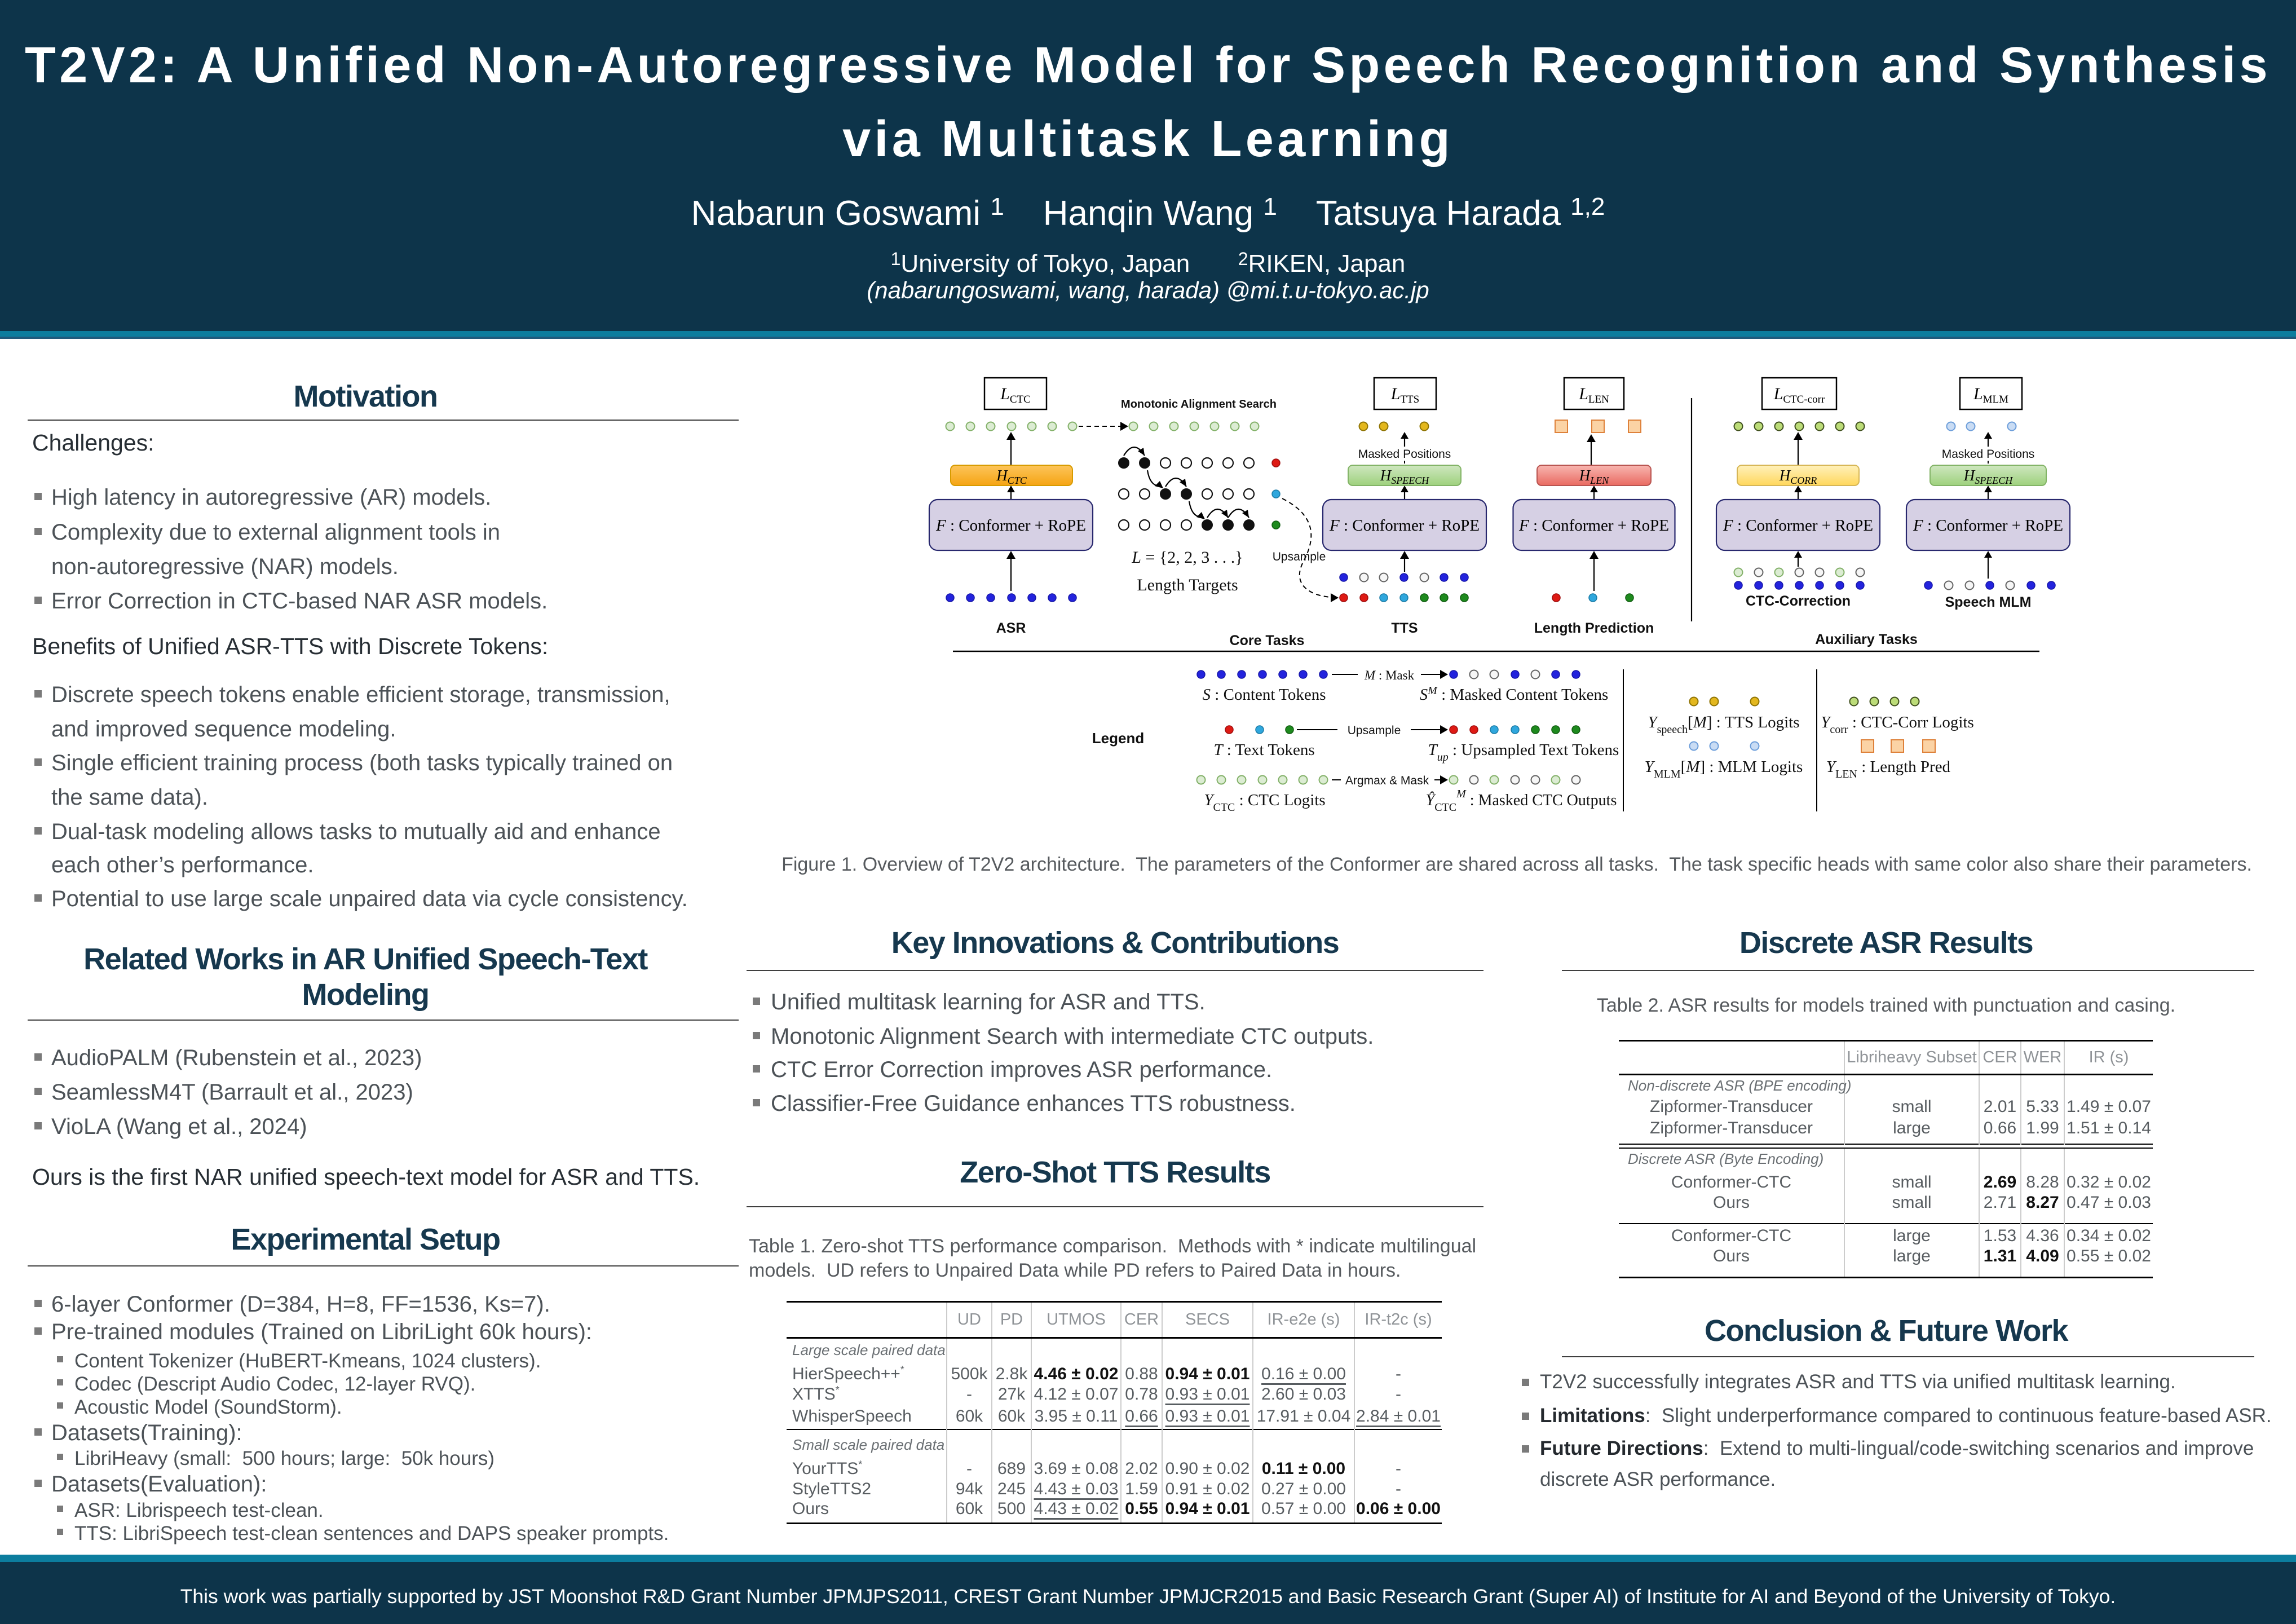 The width and height of the screenshot is (2296, 1624). What do you see at coordinates (1264, 695) in the screenshot?
I see `svg-text: S : Content Tokens` at bounding box center [1264, 695].